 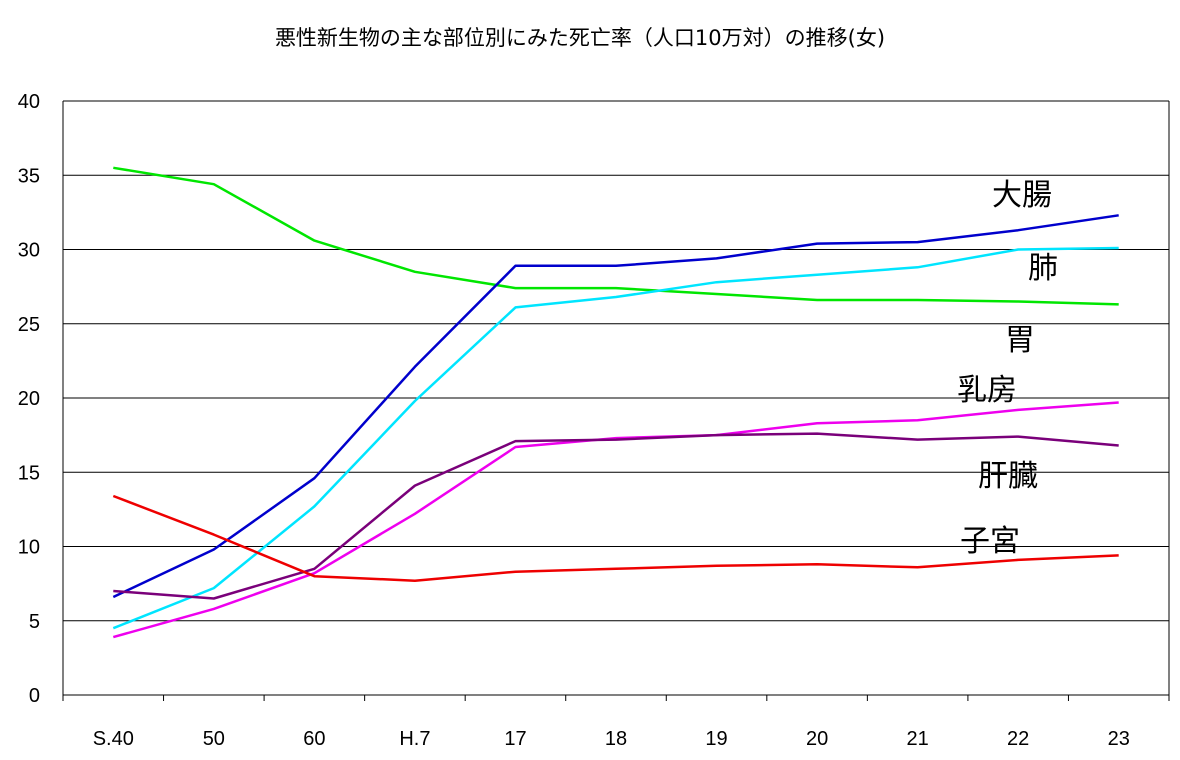 I want to click on x-tick-label: H.7, so click(x=414, y=739).